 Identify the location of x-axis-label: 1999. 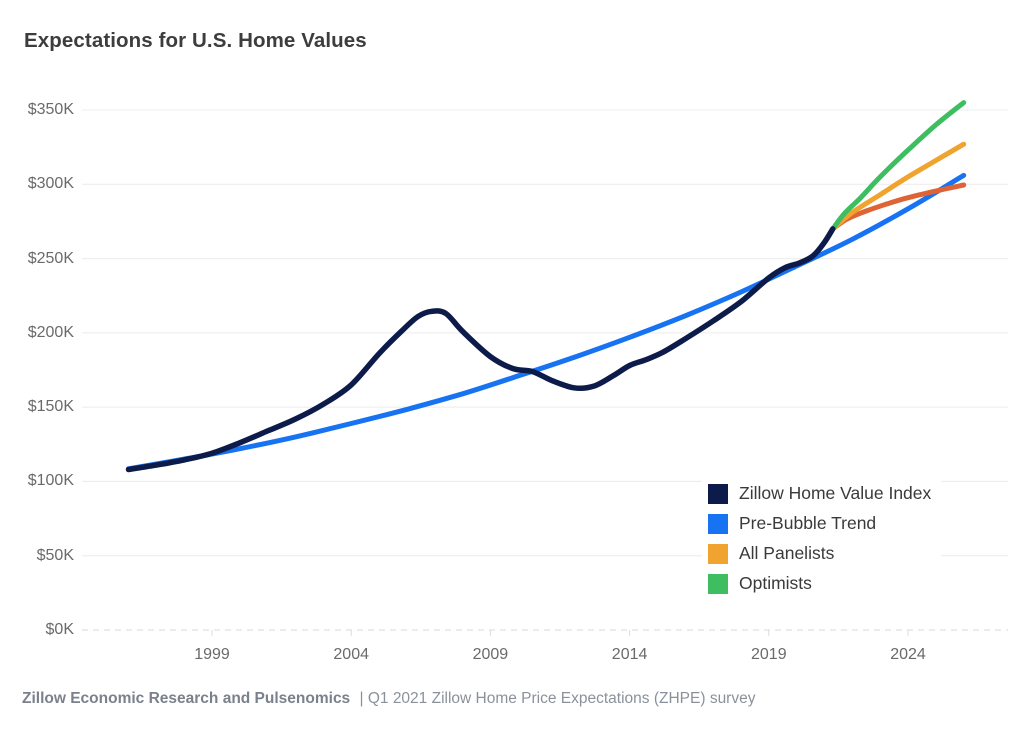
(212, 654).